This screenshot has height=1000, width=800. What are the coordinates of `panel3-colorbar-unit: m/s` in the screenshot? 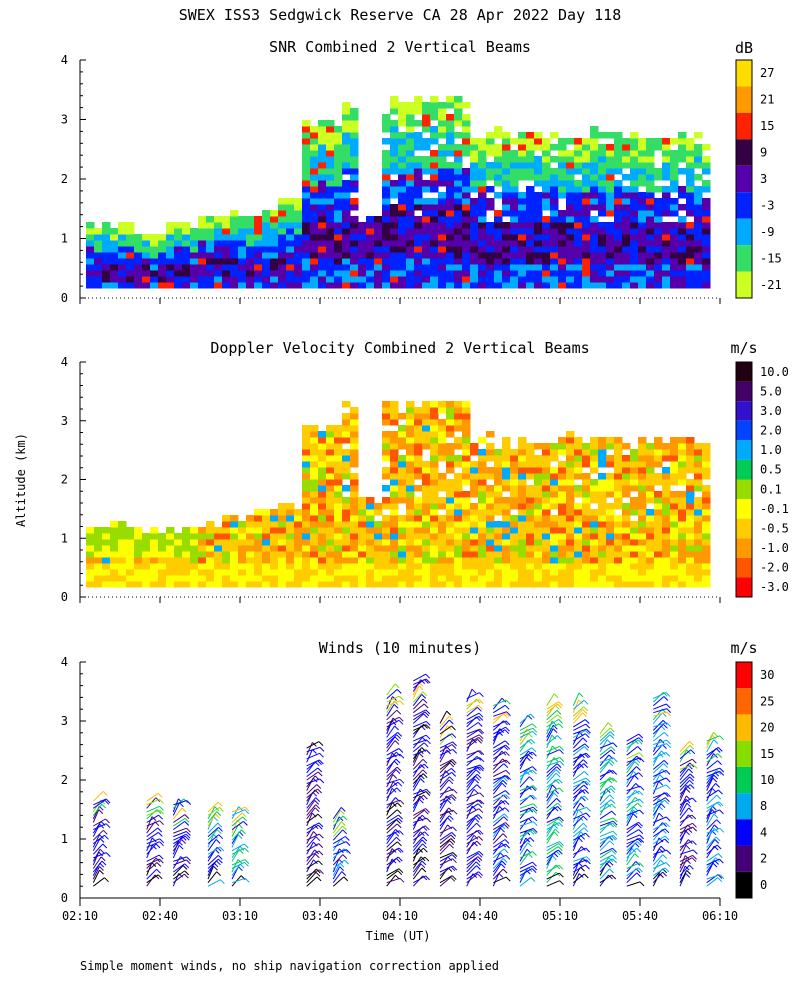 It's located at (743, 648).